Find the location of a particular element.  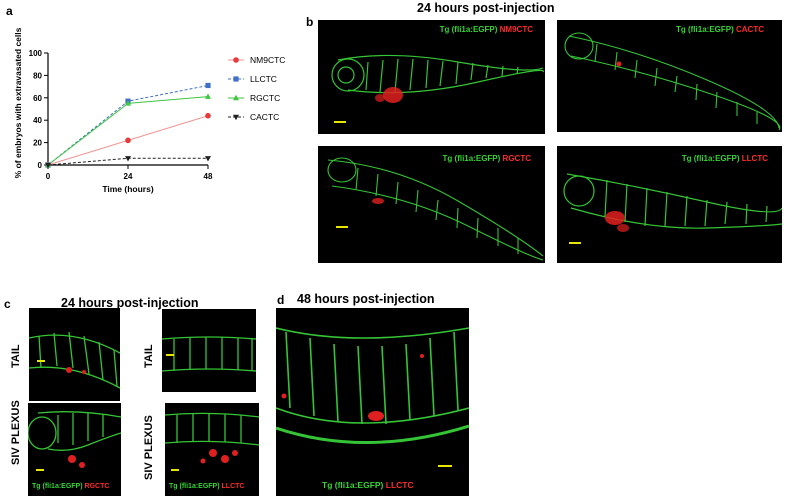

siv-image-llctc: Tg (fli1a:EGFP) LLCTC is located at coordinates (212, 449).